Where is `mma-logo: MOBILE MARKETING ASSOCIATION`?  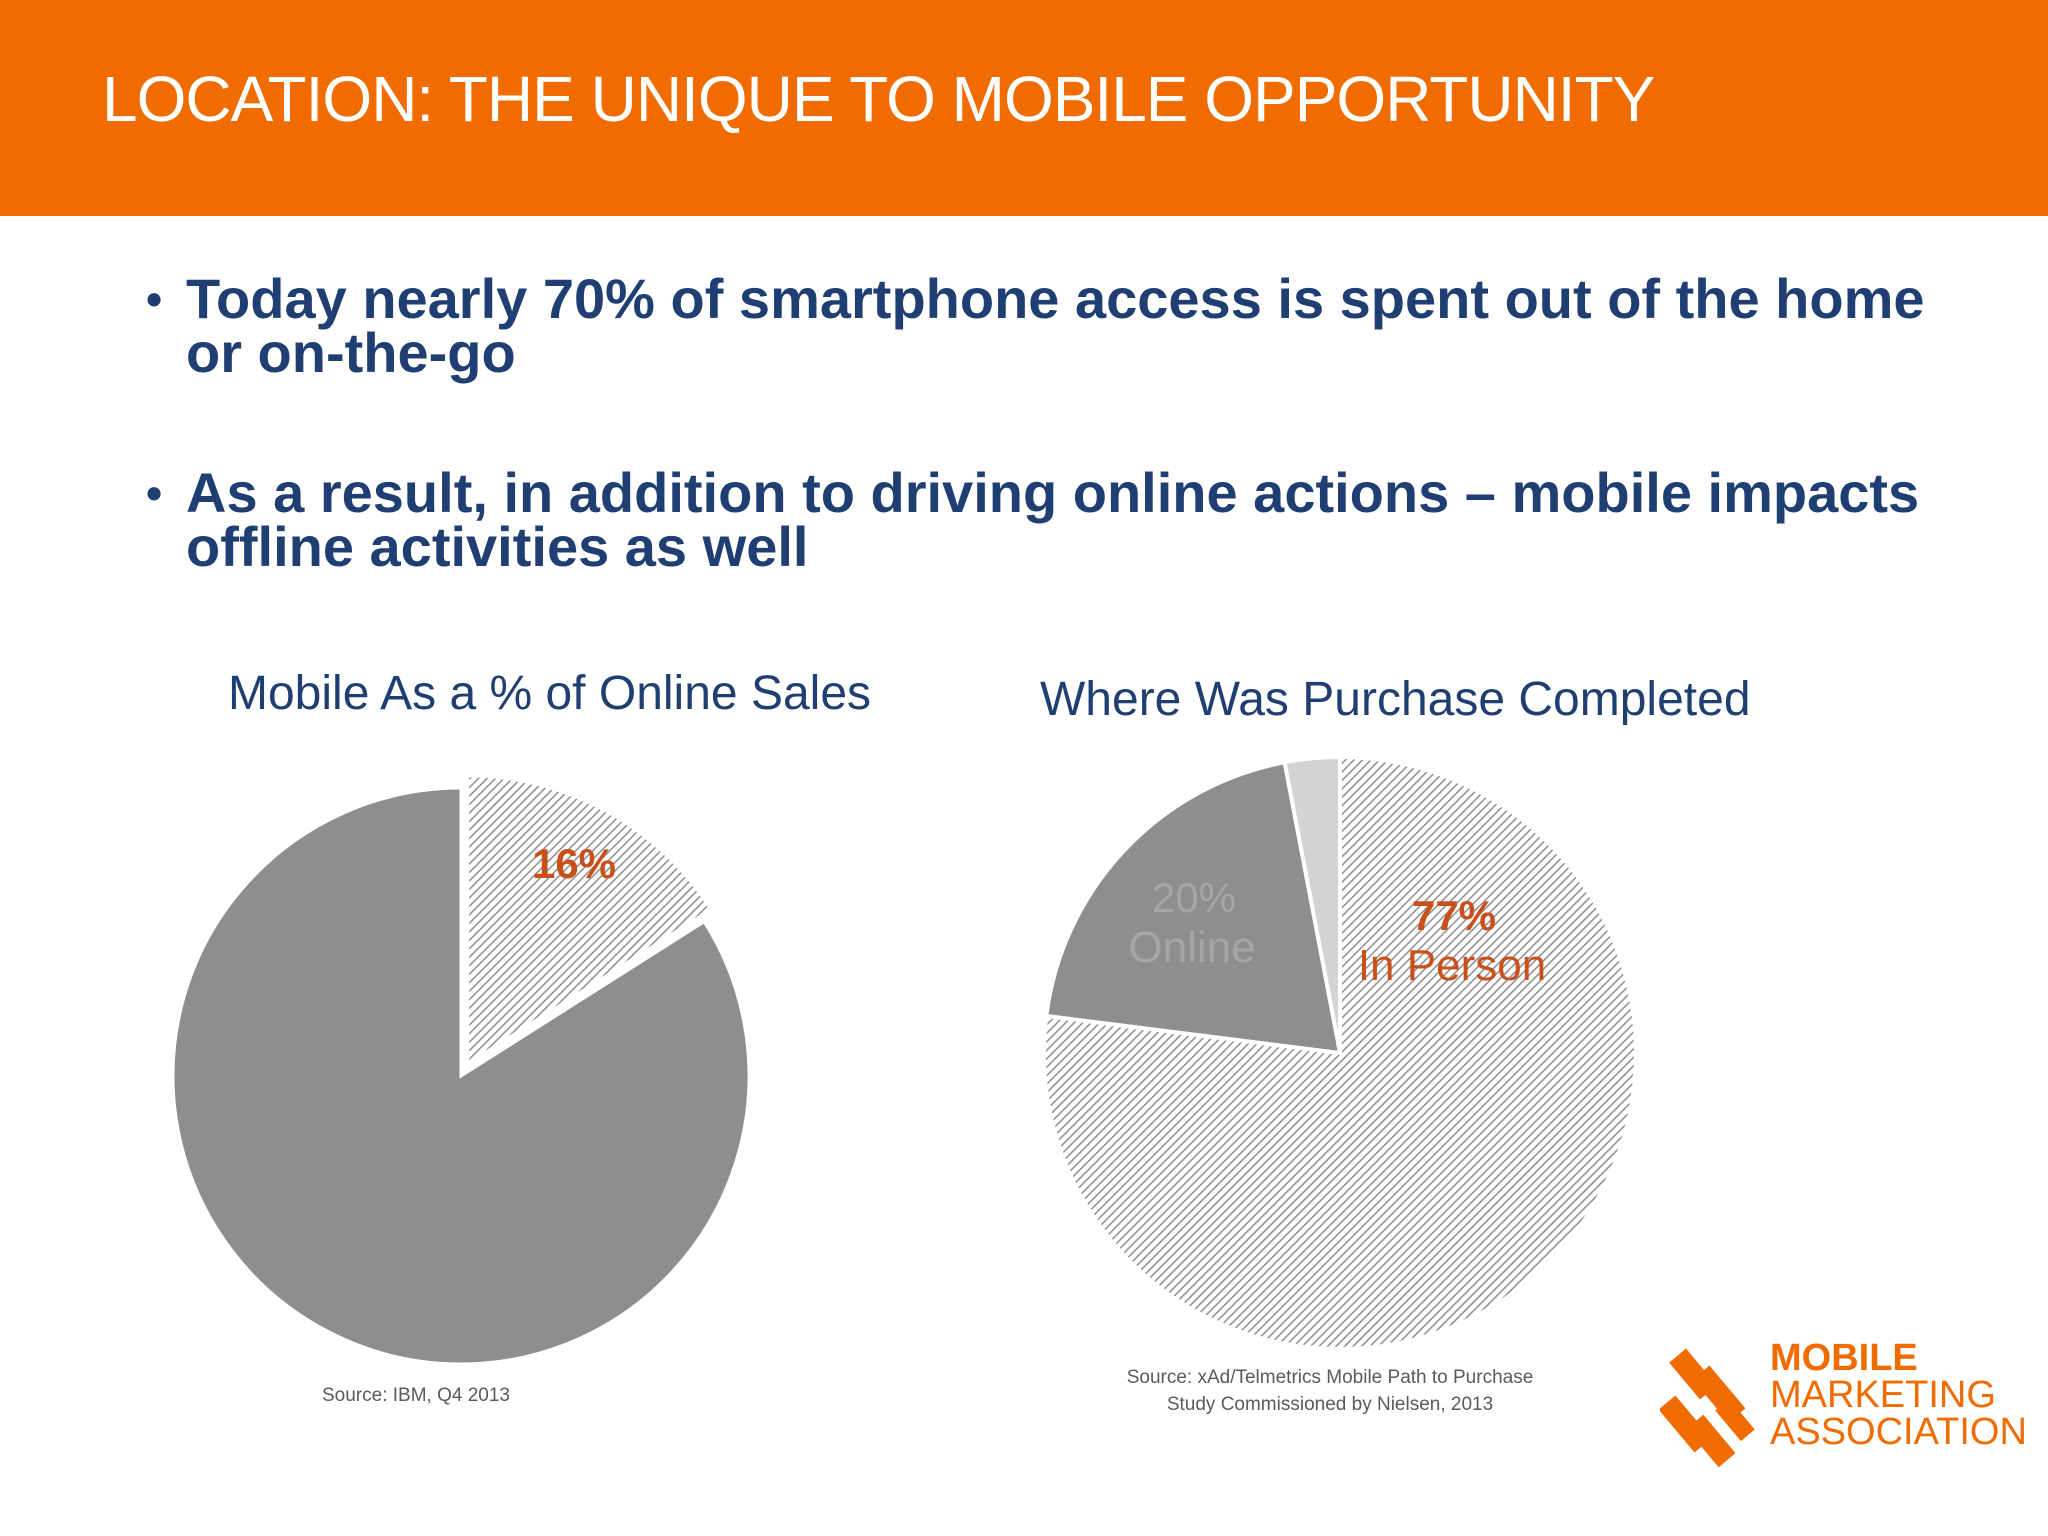
mma-logo: MOBILE MARKETING ASSOCIATION is located at coordinates (1843, 1409).